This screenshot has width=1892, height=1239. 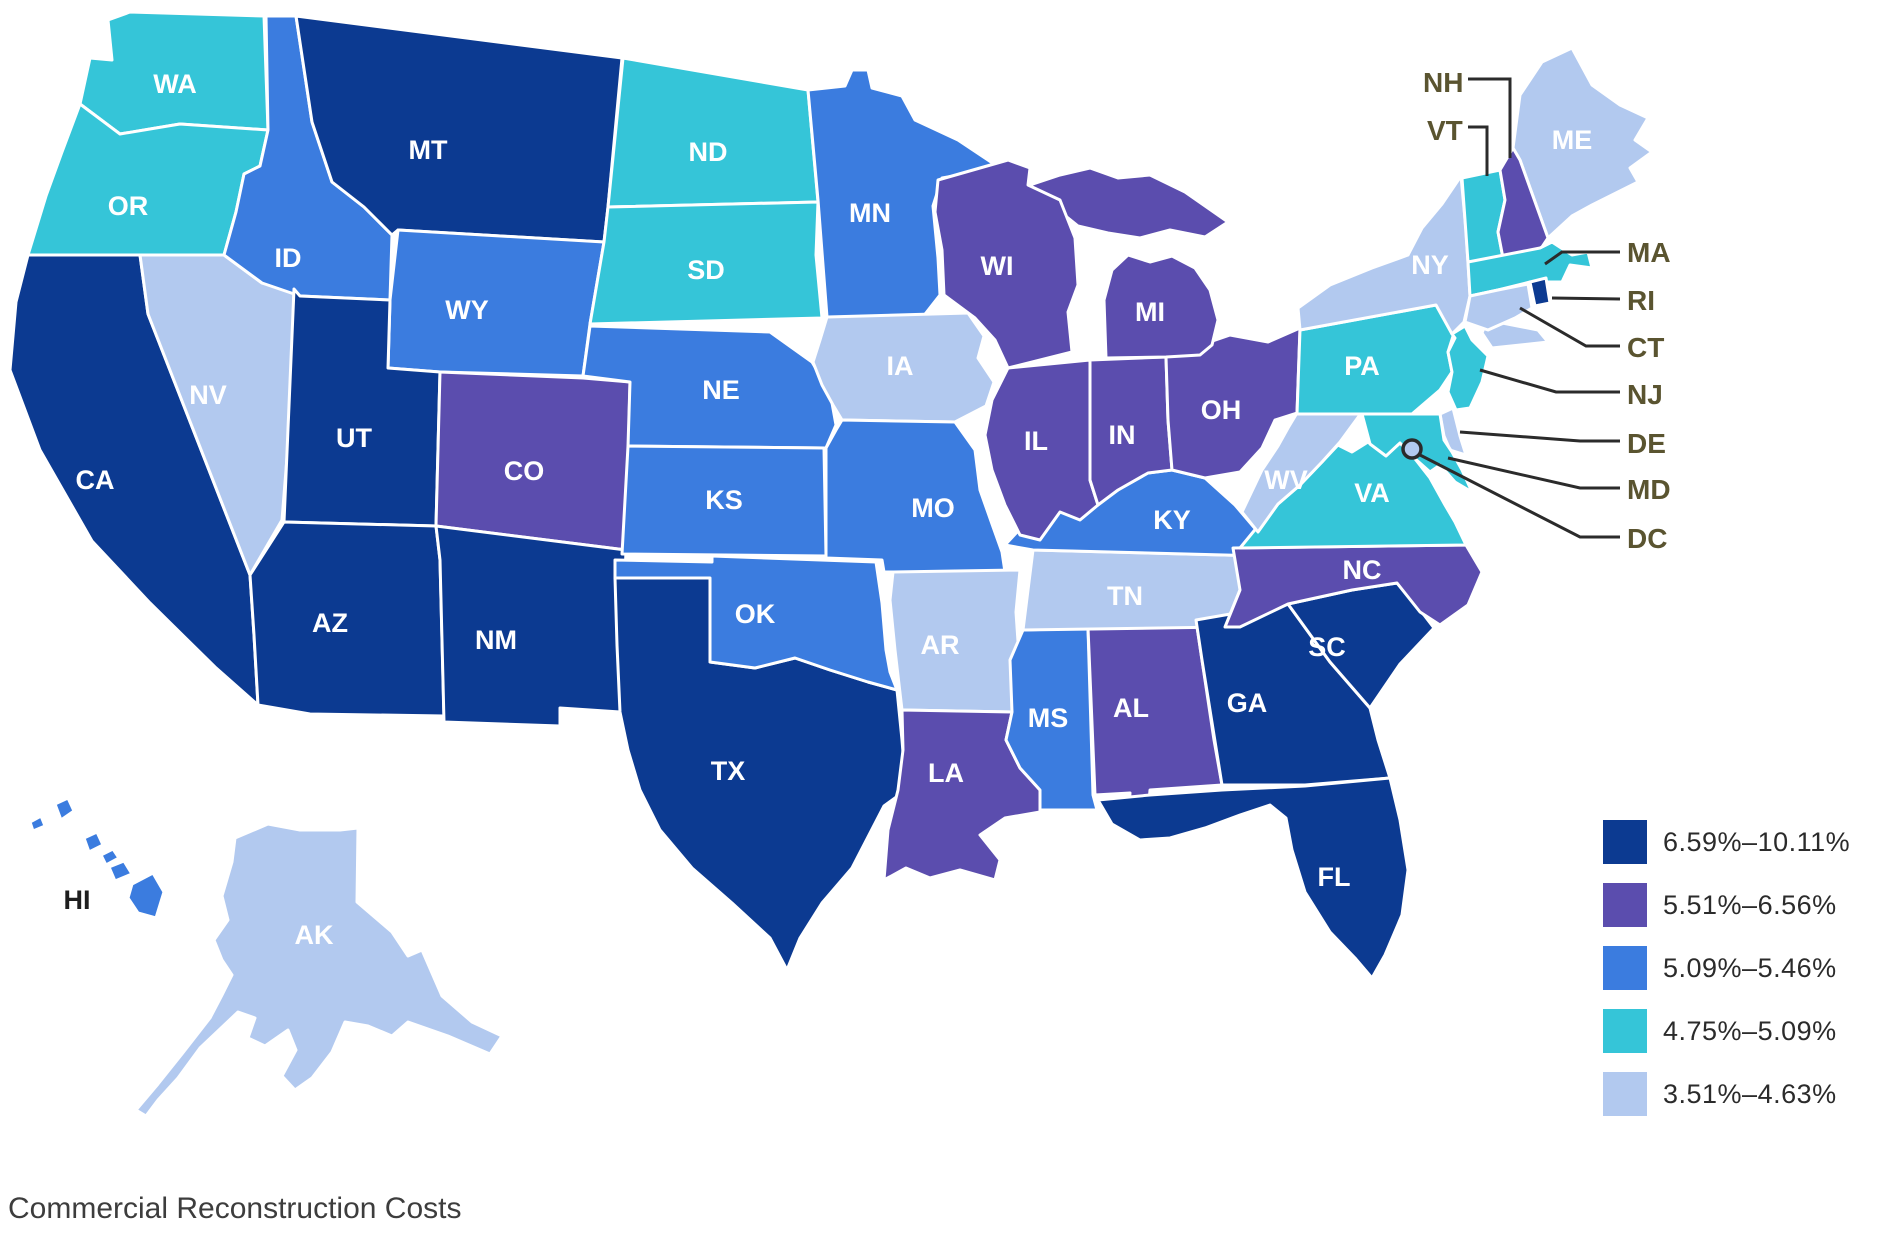 What do you see at coordinates (428, 150) in the screenshot?
I see `state-label-mt: MT` at bounding box center [428, 150].